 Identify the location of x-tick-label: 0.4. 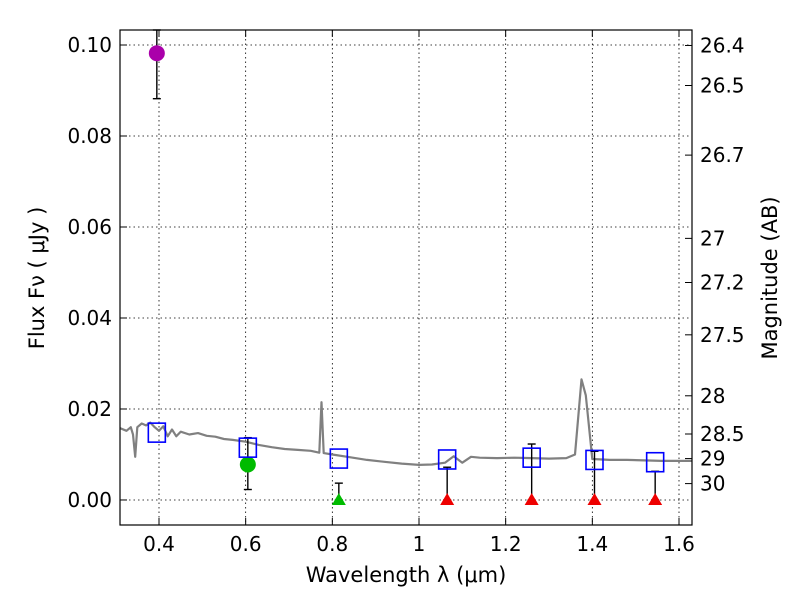
(159, 544).